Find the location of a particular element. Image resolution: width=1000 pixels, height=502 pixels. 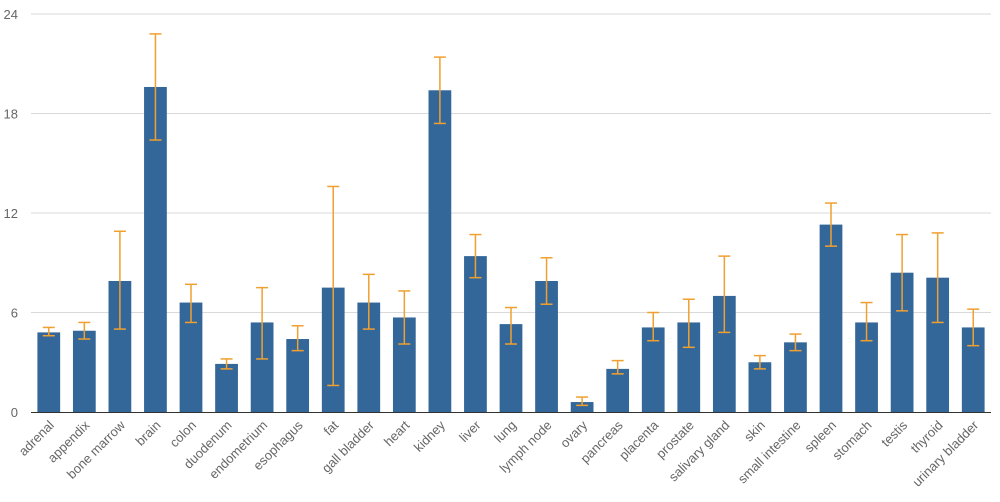

bar-gall-bladder is located at coordinates (369, 357).